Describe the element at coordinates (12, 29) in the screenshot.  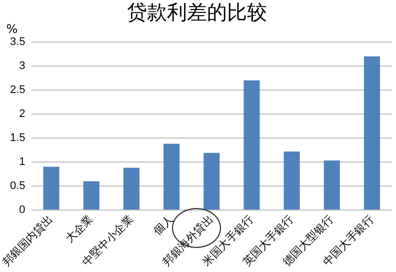
I see `y-axis-title: %` at that location.